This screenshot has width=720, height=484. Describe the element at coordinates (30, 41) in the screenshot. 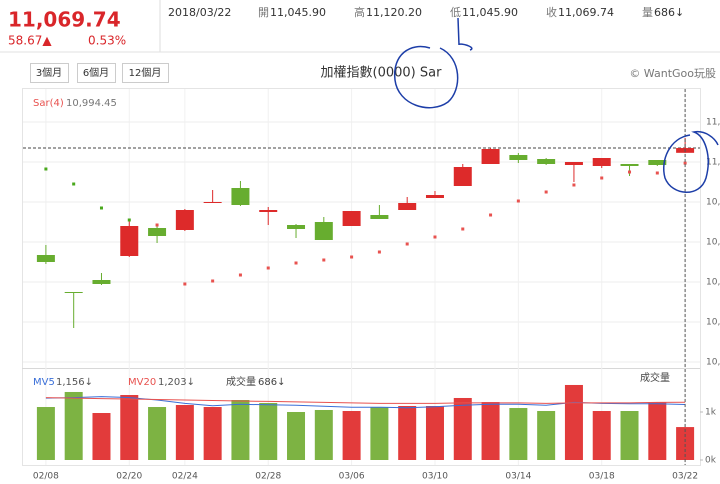

I see `change: 58.67▲` at that location.